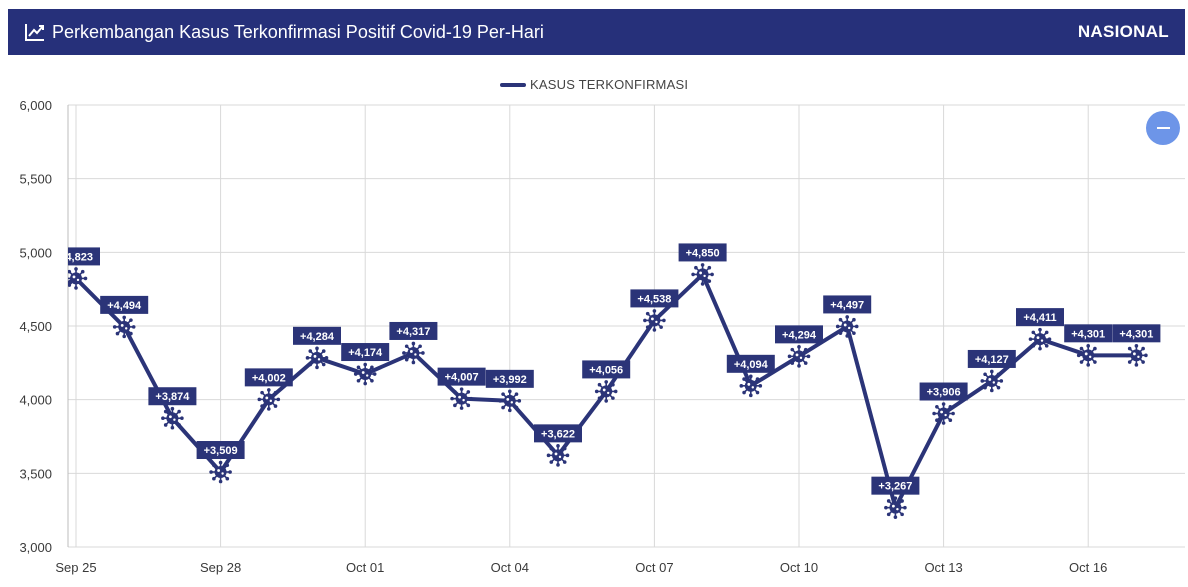 This screenshot has width=1188, height=587. Describe the element at coordinates (76, 257) in the screenshot. I see `svg-text: +4,823` at that location.